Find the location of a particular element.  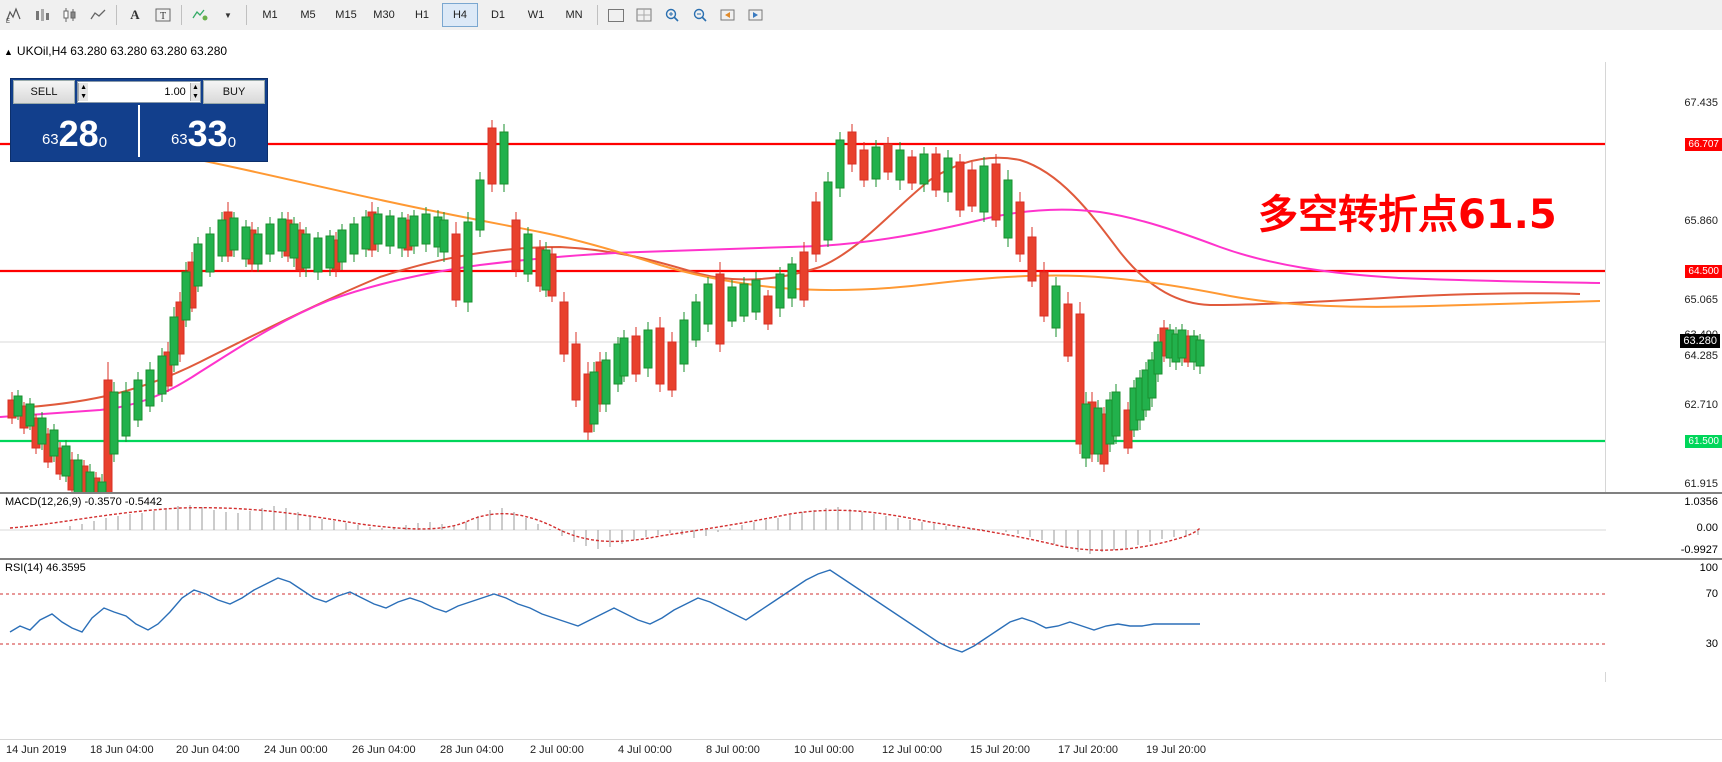

macd-panel: MACD(12,26,9) -0.3570 -0.5442 is located at coordinates (861, 526).